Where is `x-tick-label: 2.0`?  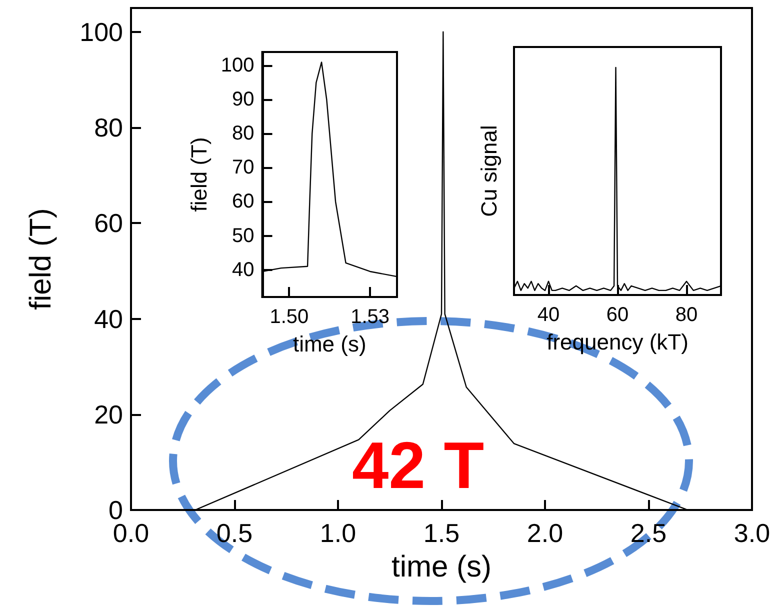 x-tick-label: 2.0 is located at coordinates (545, 533).